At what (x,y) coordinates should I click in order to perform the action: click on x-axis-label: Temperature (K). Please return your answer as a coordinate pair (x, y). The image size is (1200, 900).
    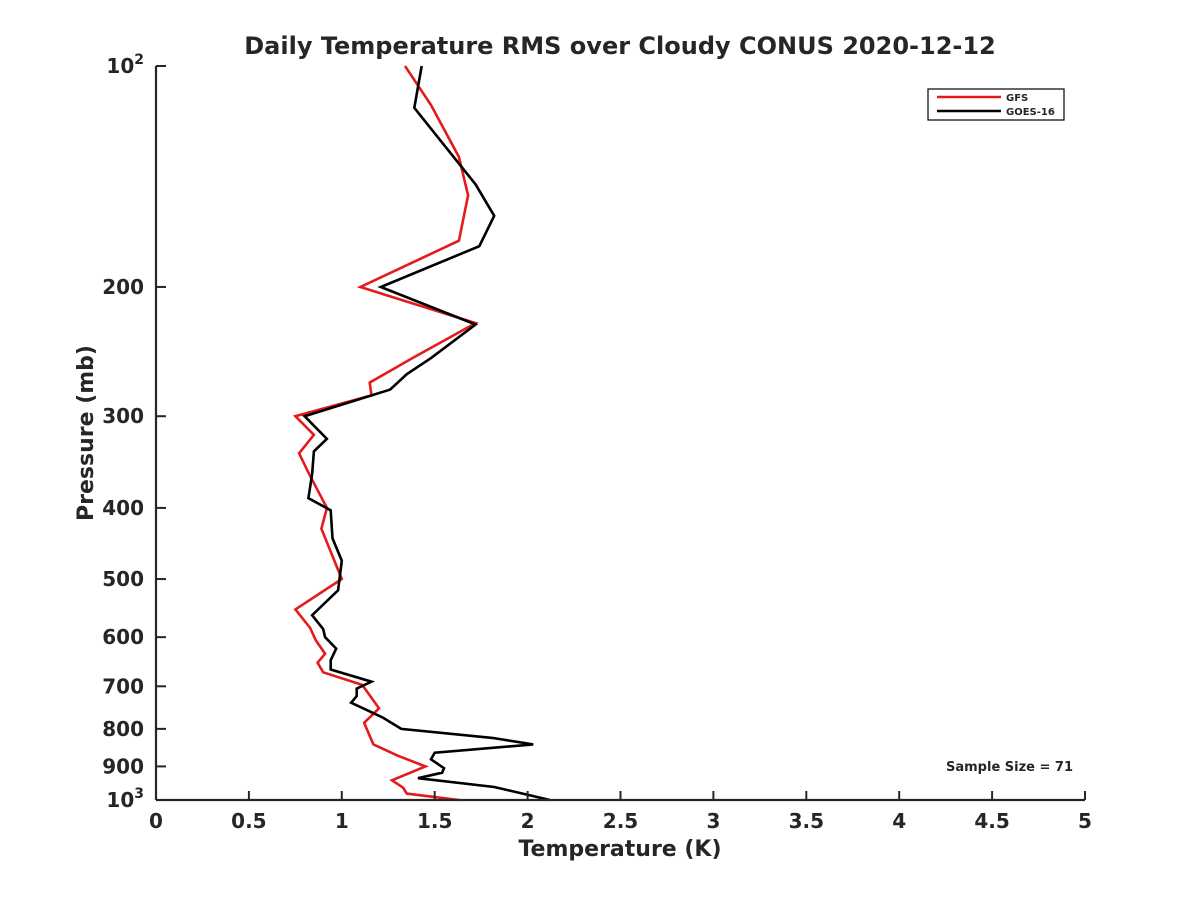
    Looking at the image, I should click on (619, 849).